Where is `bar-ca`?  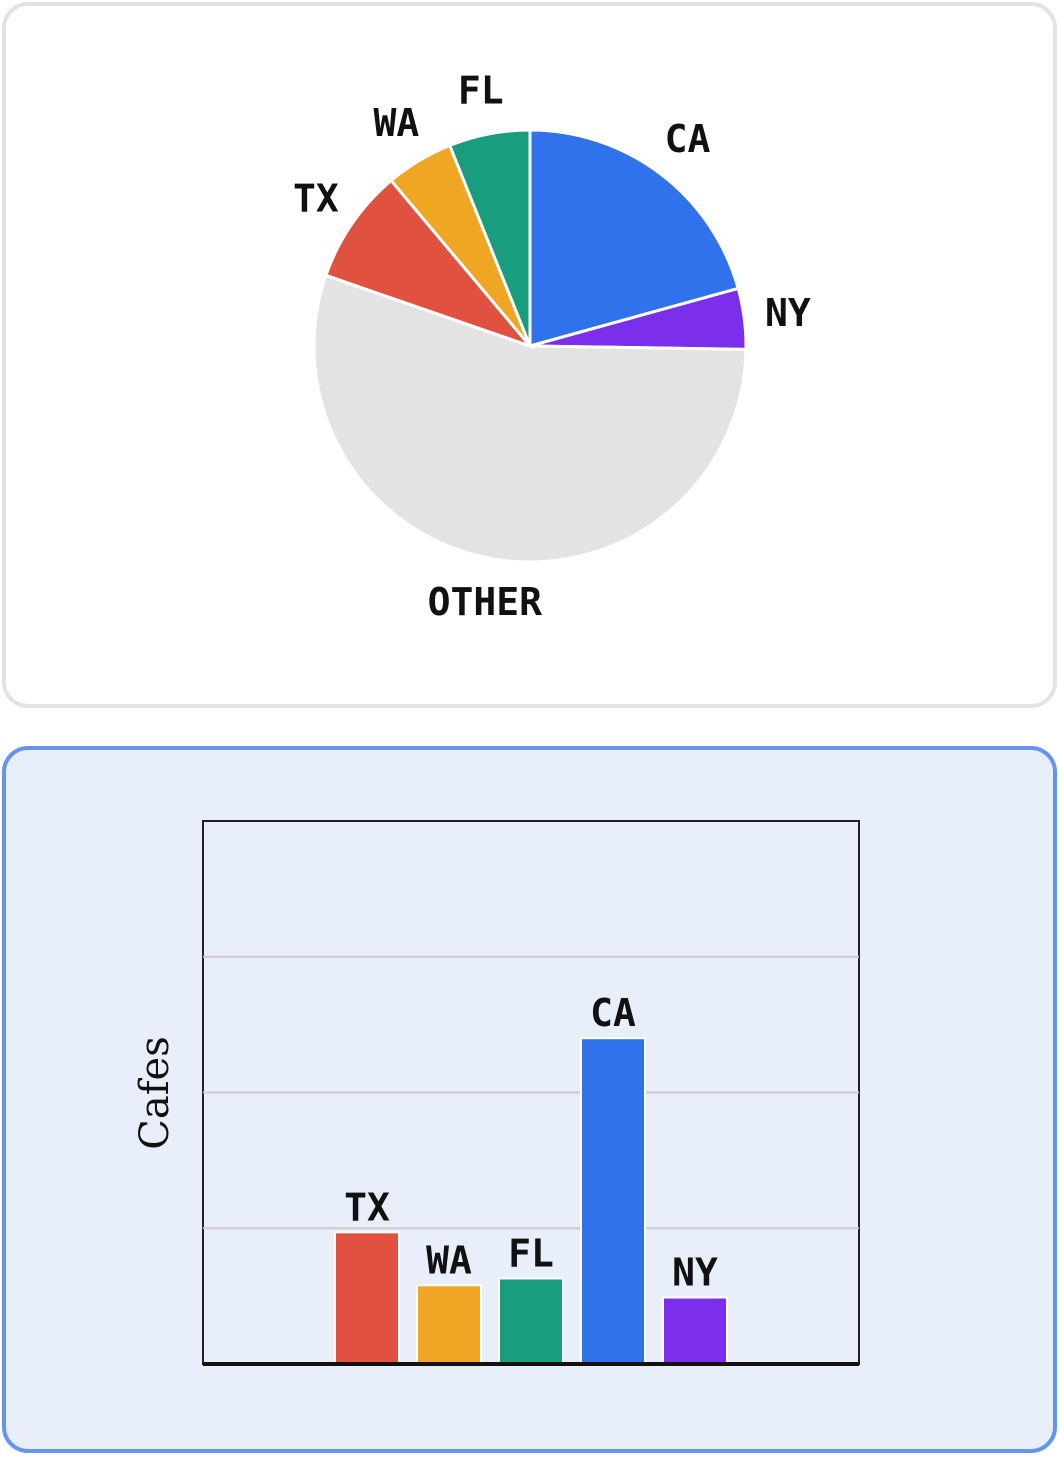 bar-ca is located at coordinates (613, 1201).